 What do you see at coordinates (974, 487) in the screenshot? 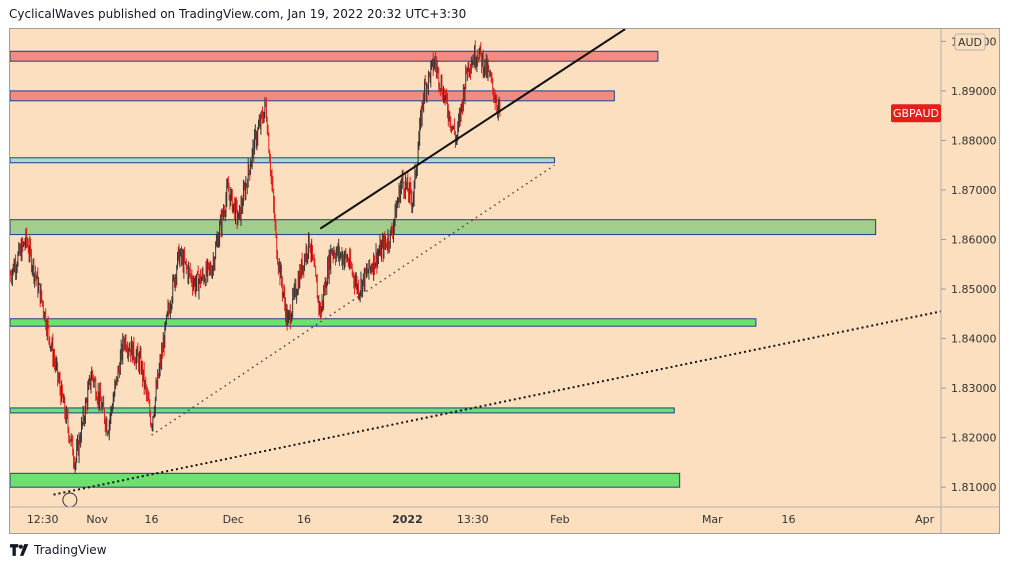
I see `y-tick-label: 1.81000` at bounding box center [974, 487].